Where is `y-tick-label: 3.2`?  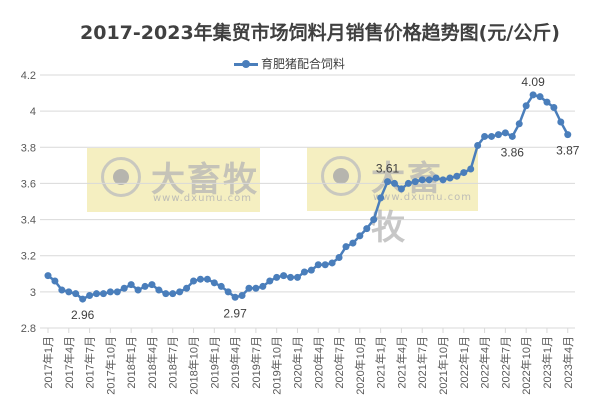 y-tick-label: 3.2 is located at coordinates (28, 257).